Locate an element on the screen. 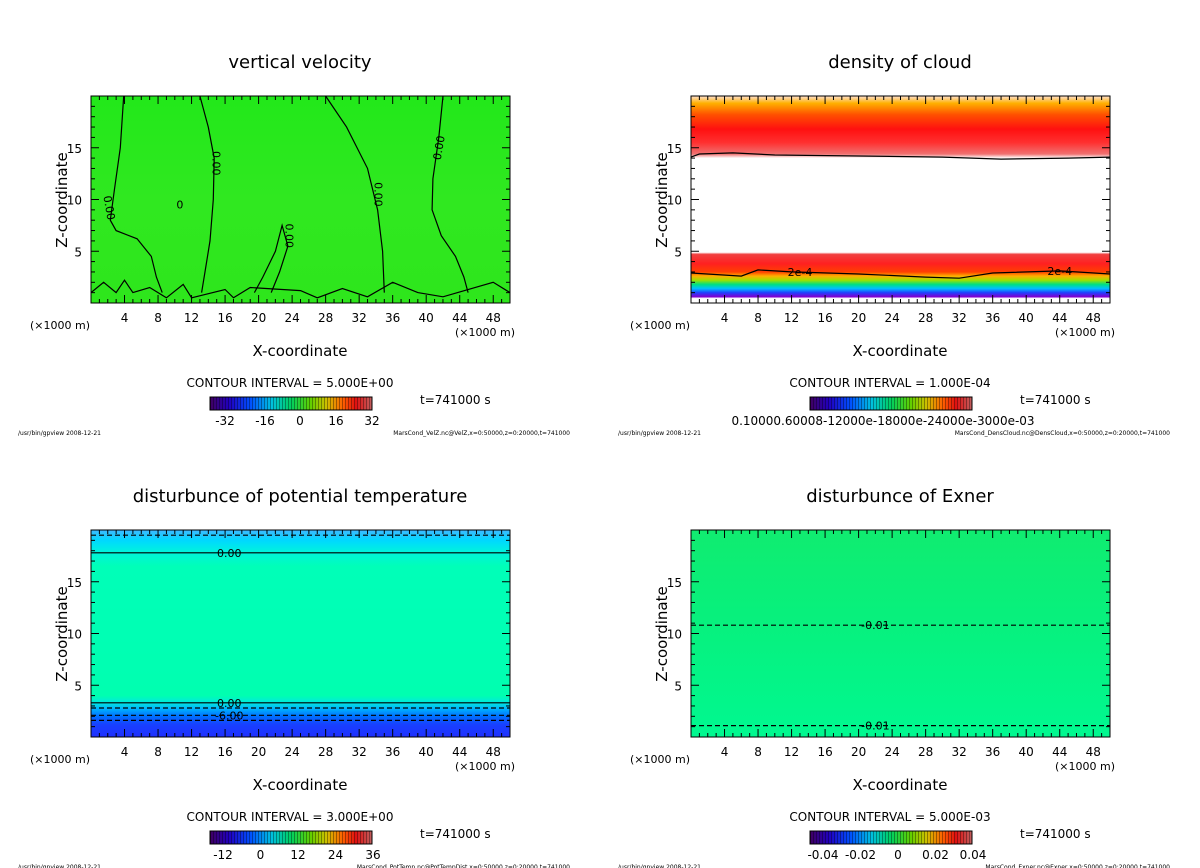 This screenshot has width=1200, height=868. contour-label: -6.00 is located at coordinates (229, 715).